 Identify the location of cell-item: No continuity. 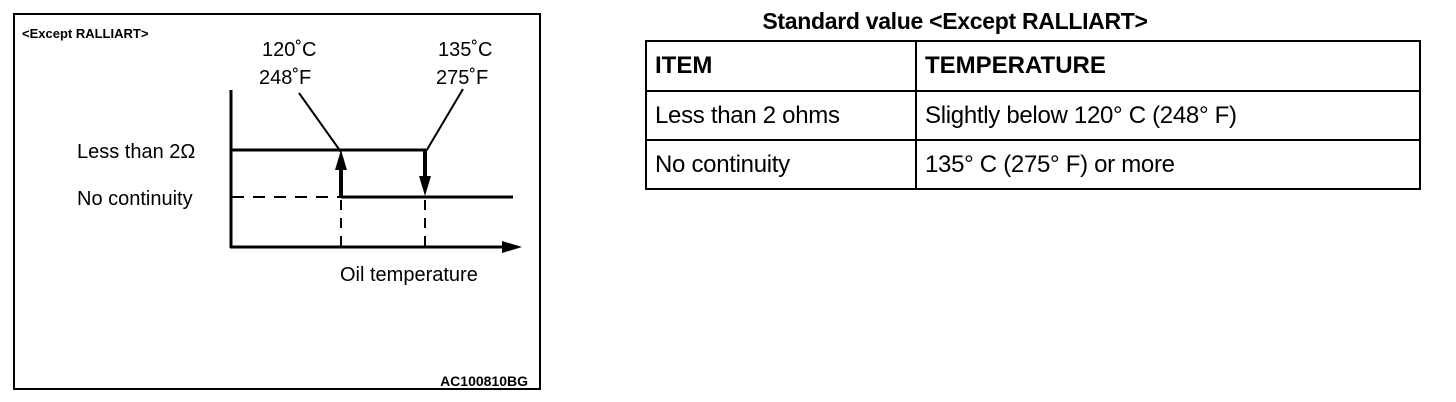
(781, 164).